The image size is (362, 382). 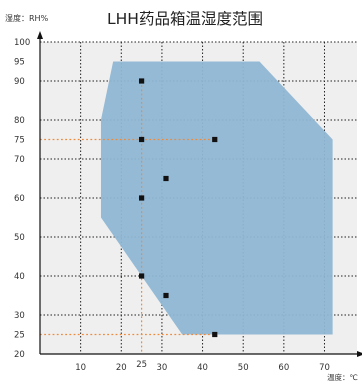 What do you see at coordinates (80, 368) in the screenshot?
I see `x-tick-label-10: 10` at bounding box center [80, 368].